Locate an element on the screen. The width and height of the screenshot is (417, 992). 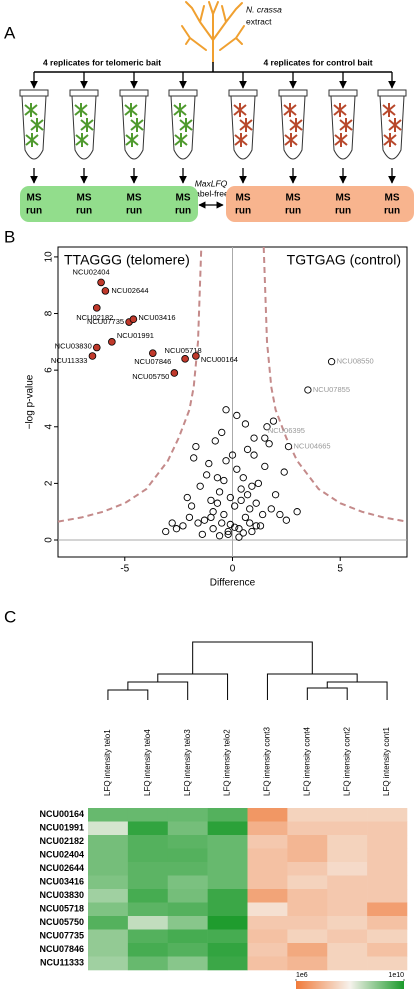
annotated-point is located at coordinates (331, 362).